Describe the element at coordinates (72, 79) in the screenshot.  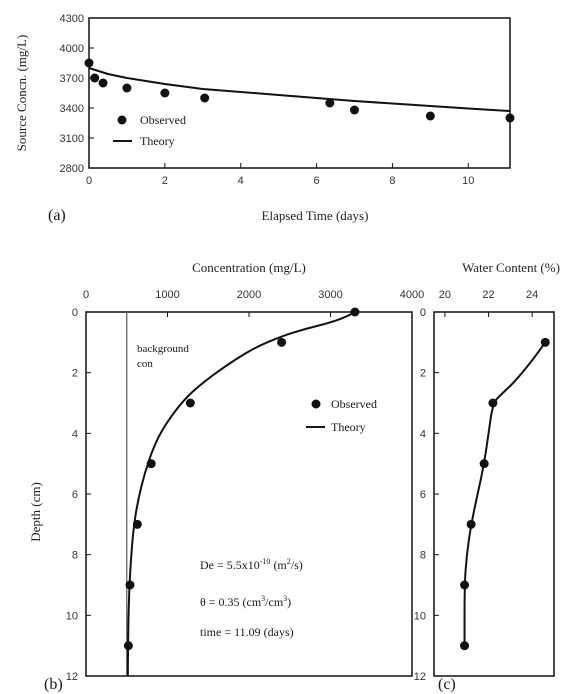
I see `ytick-label-a: 3700` at that location.